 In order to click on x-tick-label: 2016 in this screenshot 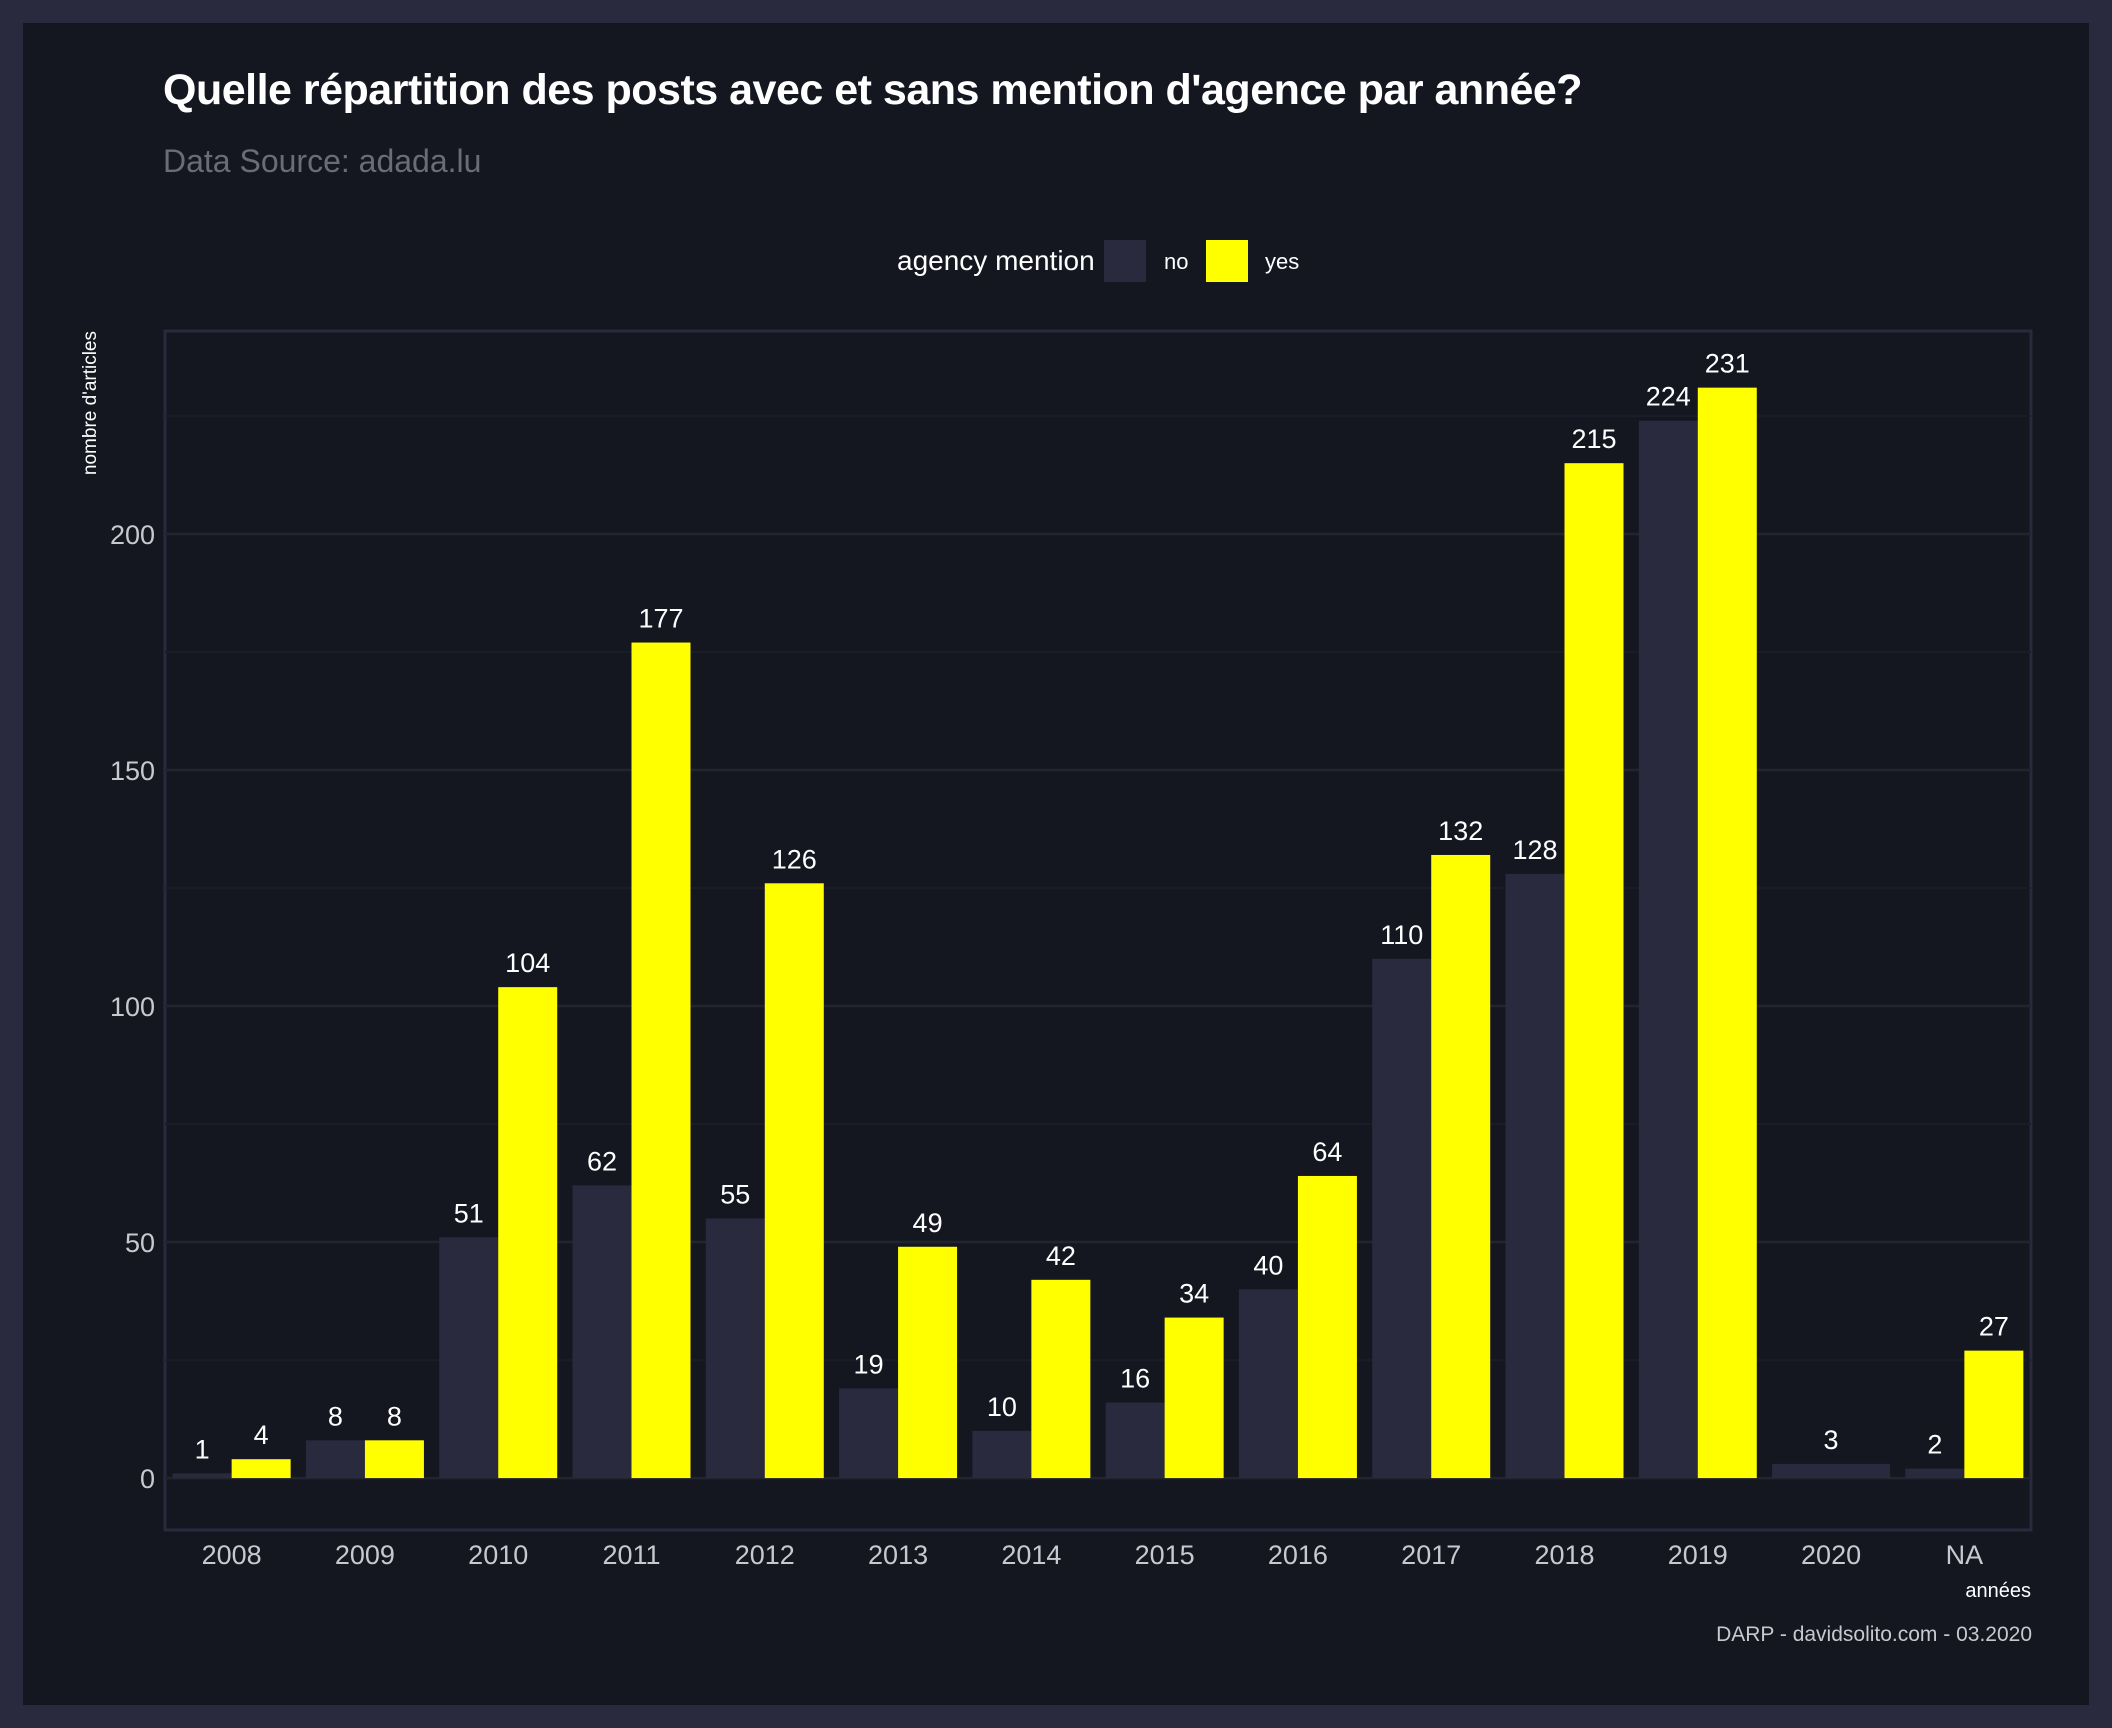, I will do `click(1298, 1555)`.